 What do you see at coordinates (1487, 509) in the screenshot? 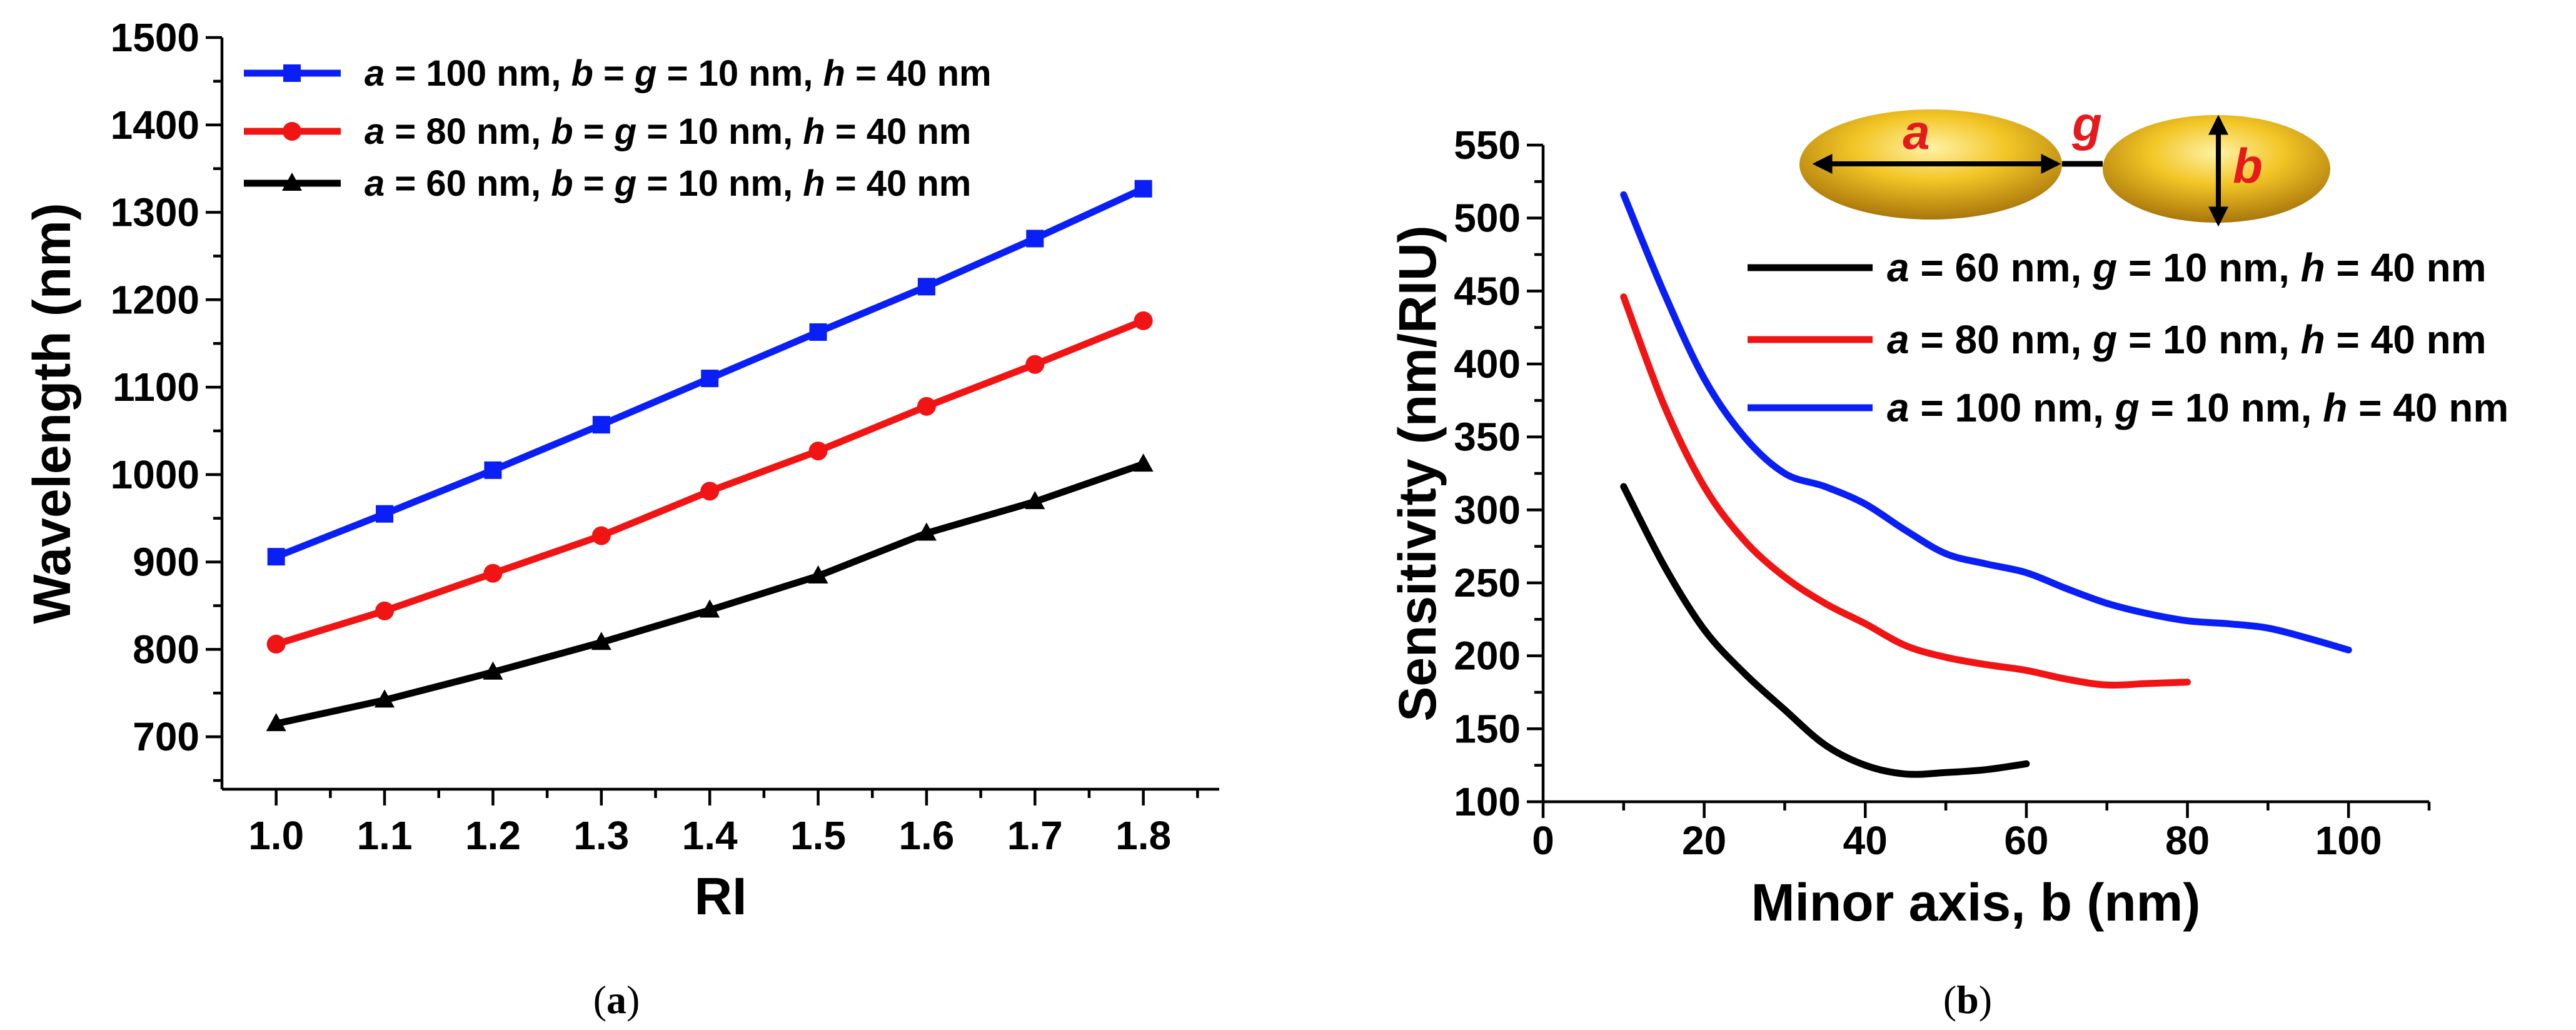
I see `y-tick-label: 300` at bounding box center [1487, 509].